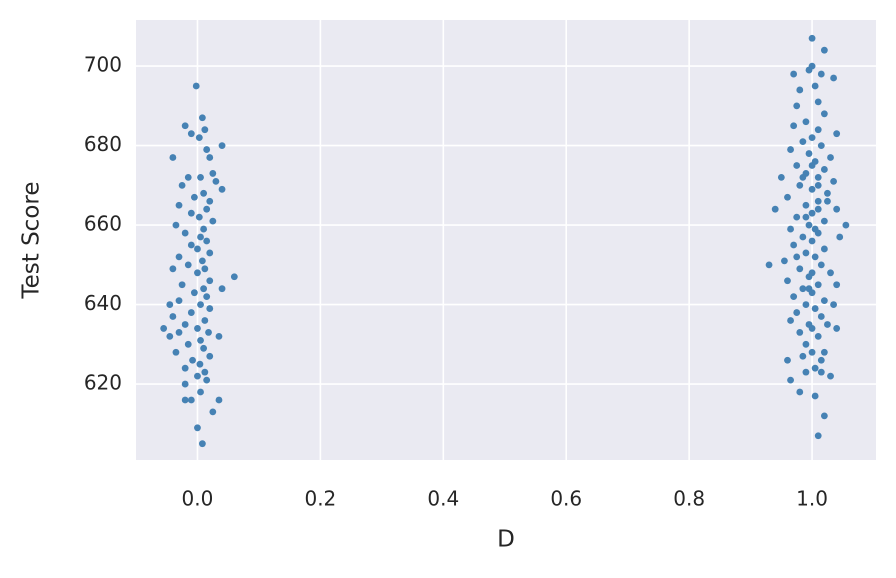 The image size is (896, 578). Describe the element at coordinates (103, 383) in the screenshot. I see `y-tick-label: 620` at that location.